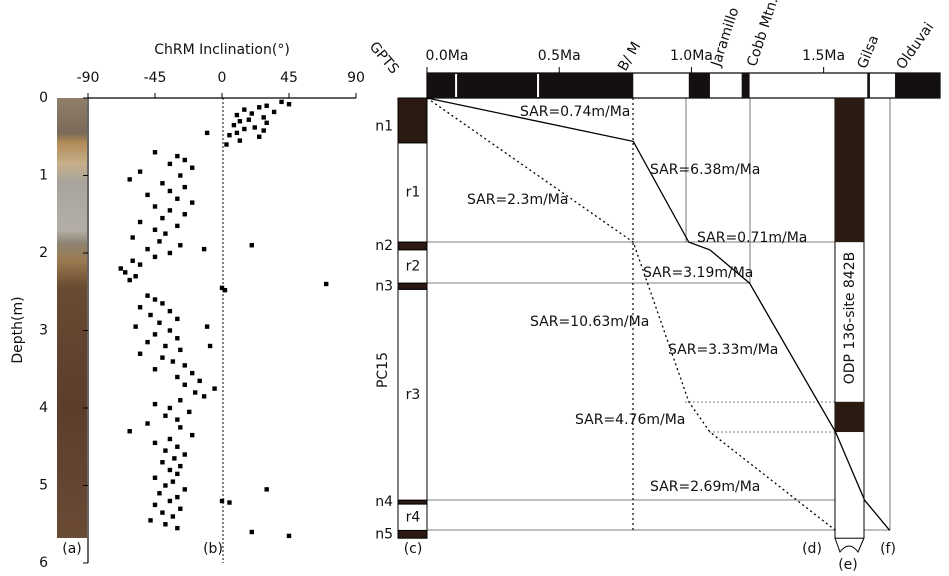  Describe the element at coordinates (43, 408) in the screenshot. I see `y-tick-label: 4` at that location.